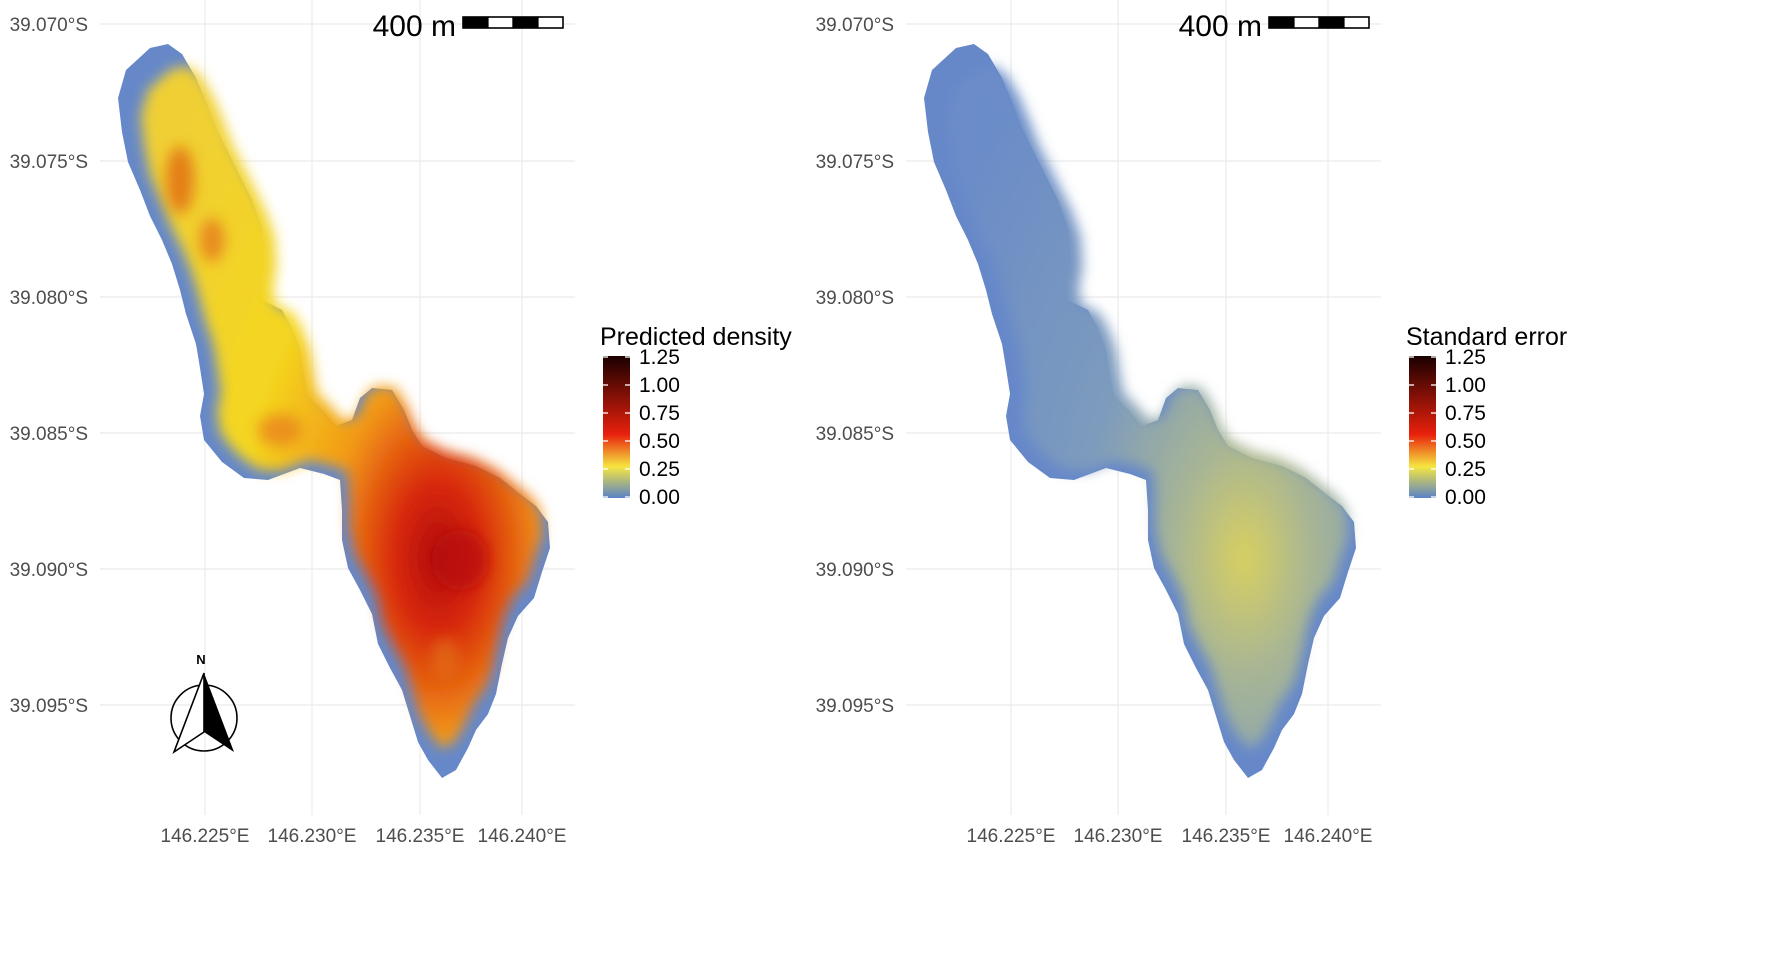  I want to click on north-arrow-label: N, so click(200, 659).